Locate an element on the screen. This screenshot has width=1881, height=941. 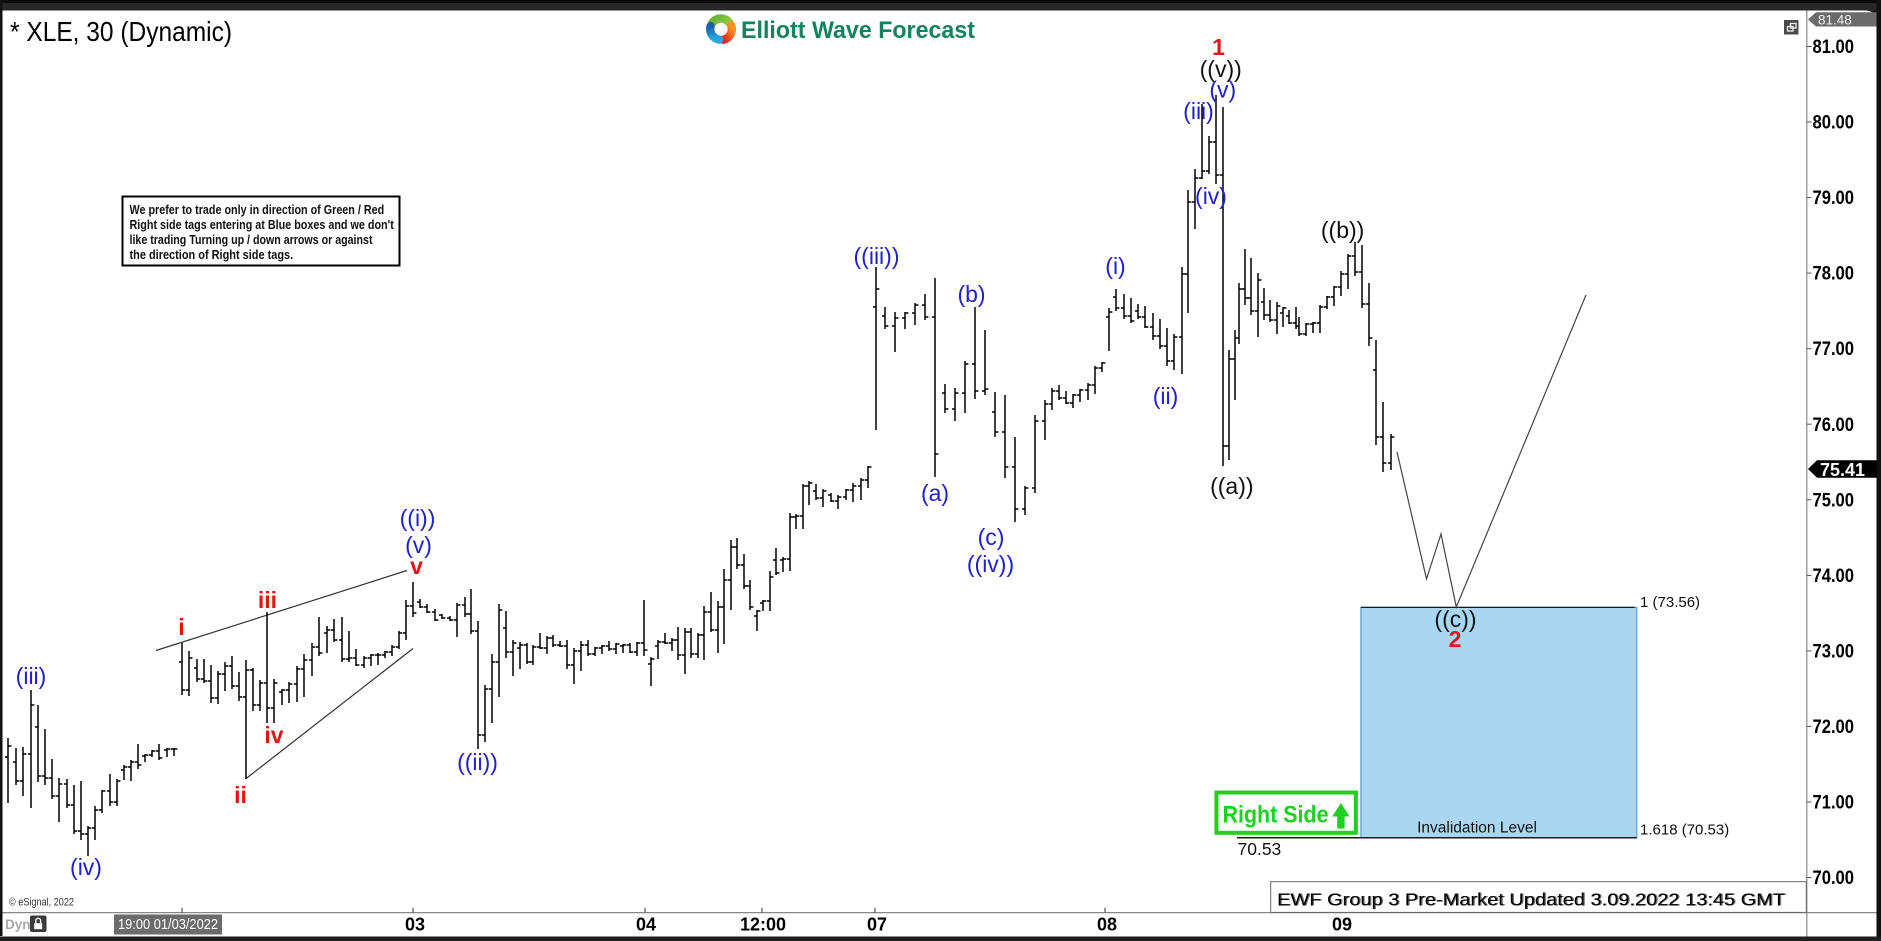
svg-text: 04 is located at coordinates (646, 925).